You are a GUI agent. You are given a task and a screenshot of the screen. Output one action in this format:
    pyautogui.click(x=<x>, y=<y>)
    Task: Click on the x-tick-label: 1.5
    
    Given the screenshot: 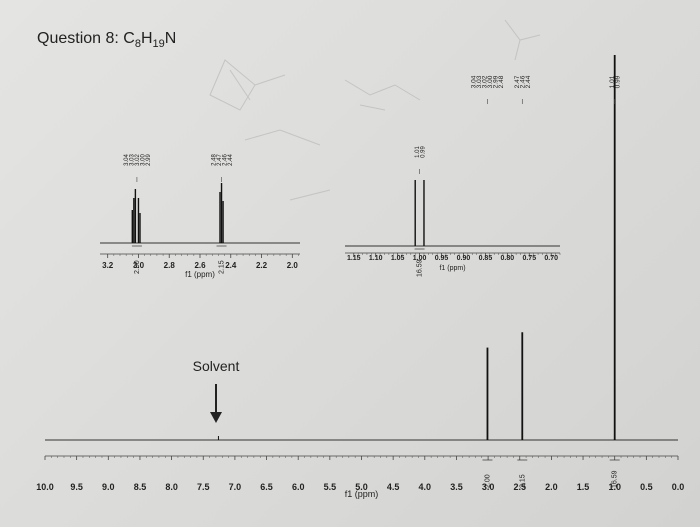 What is the action you would take?
    pyautogui.click(x=583, y=487)
    